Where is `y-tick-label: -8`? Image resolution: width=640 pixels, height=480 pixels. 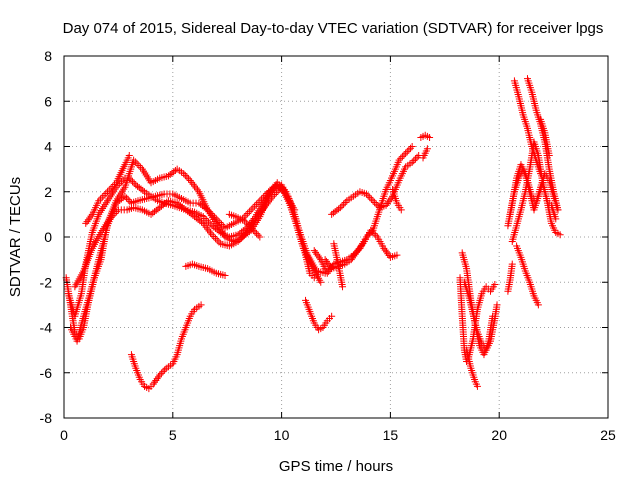
y-tick-label: -8 is located at coordinates (46, 418).